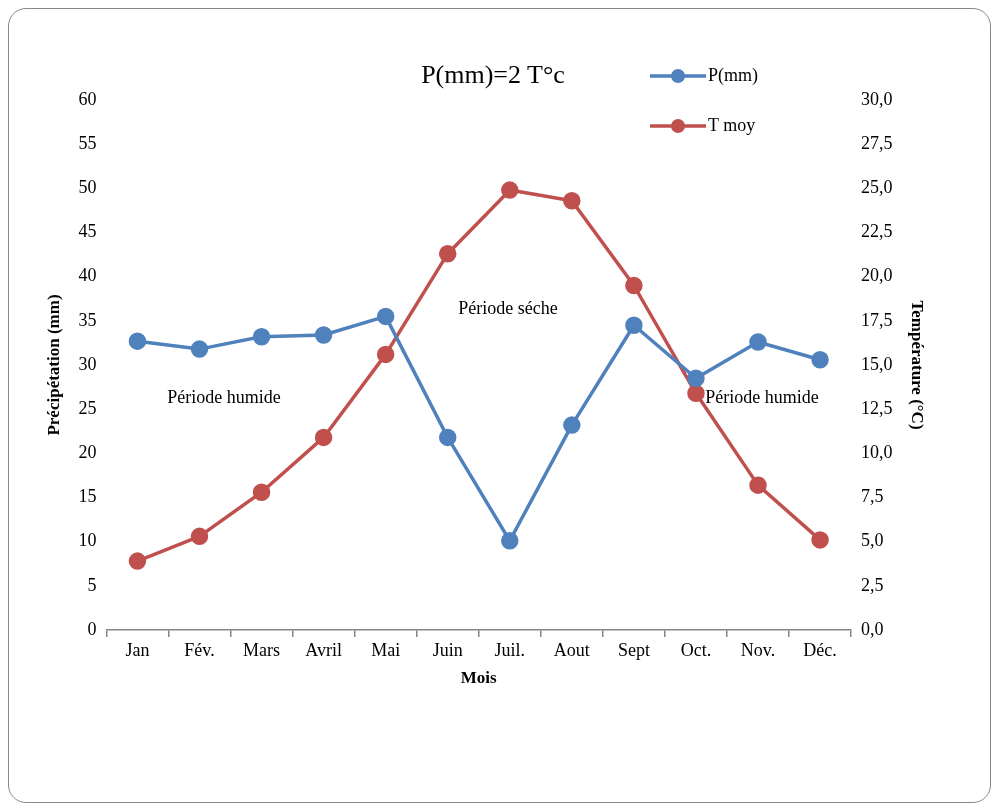 This screenshot has height=811, width=1001. I want to click on y2-tick-label: 20,0, so click(877, 275).